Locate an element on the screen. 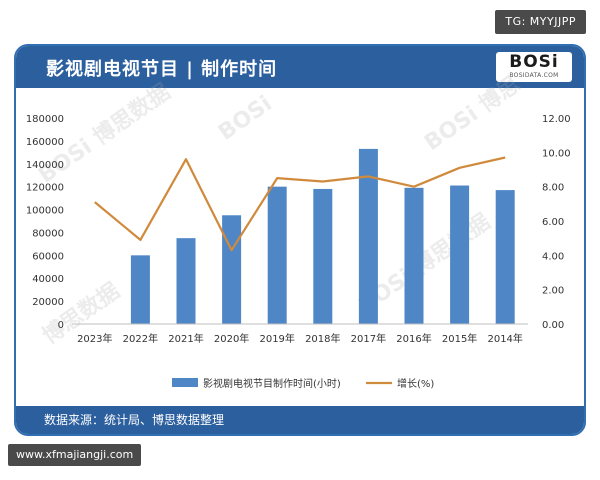 Image resolution: width=600 pixels, height=480 pixels. left-tick-label: 80000 is located at coordinates (48, 233).